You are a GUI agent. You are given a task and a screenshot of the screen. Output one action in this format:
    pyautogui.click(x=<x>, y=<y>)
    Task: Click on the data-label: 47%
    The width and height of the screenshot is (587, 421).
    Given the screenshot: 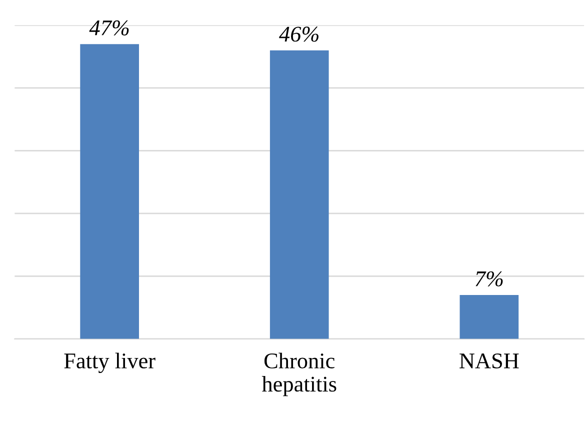 What is the action you would take?
    pyautogui.click(x=109, y=28)
    